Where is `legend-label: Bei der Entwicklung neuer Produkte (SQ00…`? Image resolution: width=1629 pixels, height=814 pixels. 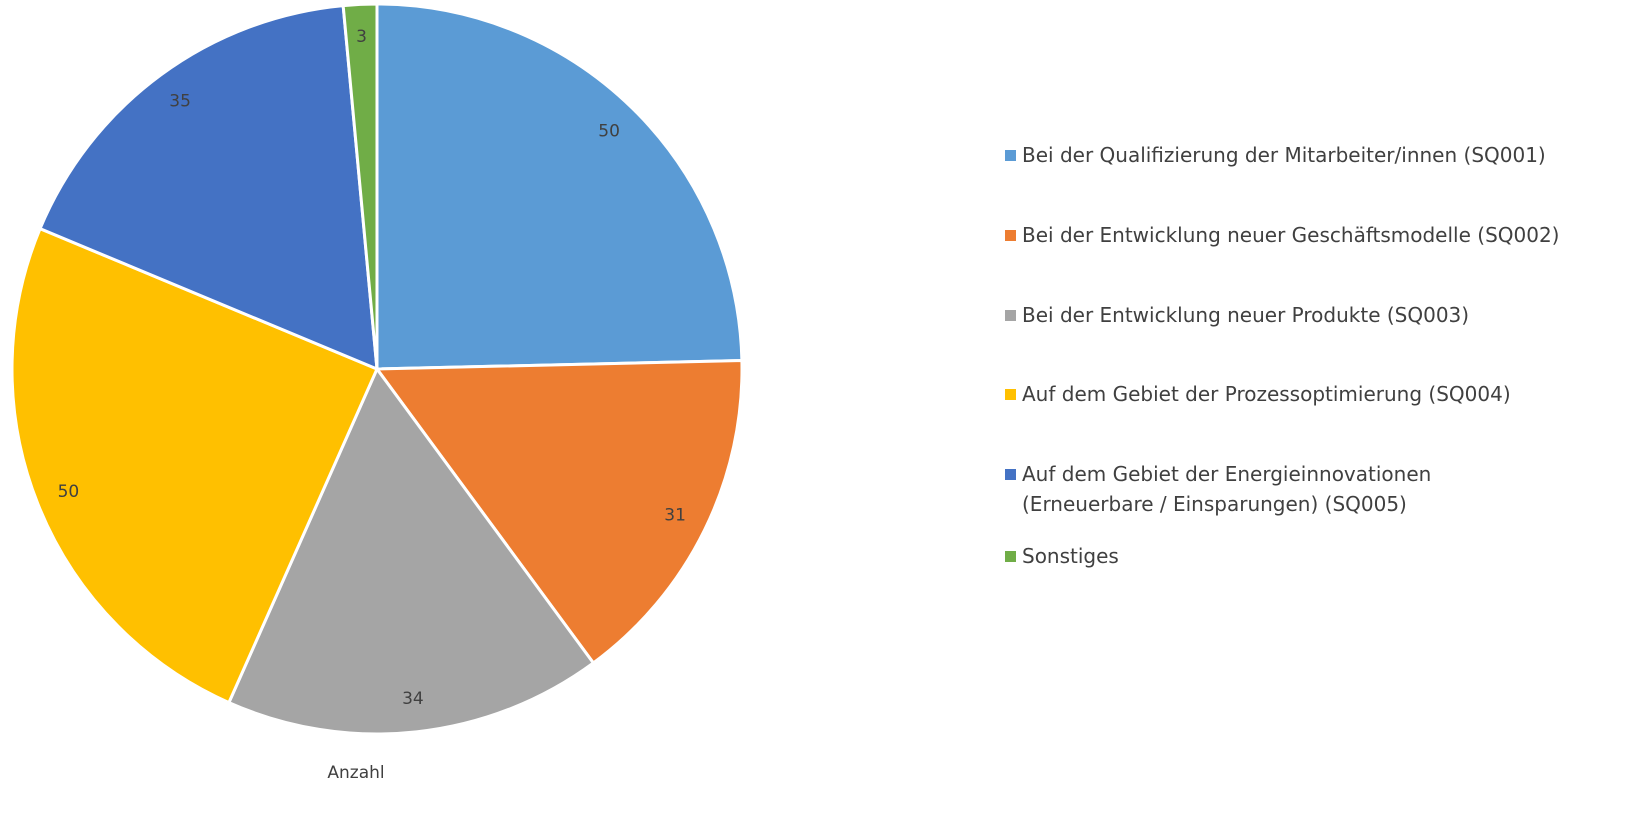
legend-label: Bei der Entwicklung neuer Produkte (SQ00… is located at coordinates (1246, 315).